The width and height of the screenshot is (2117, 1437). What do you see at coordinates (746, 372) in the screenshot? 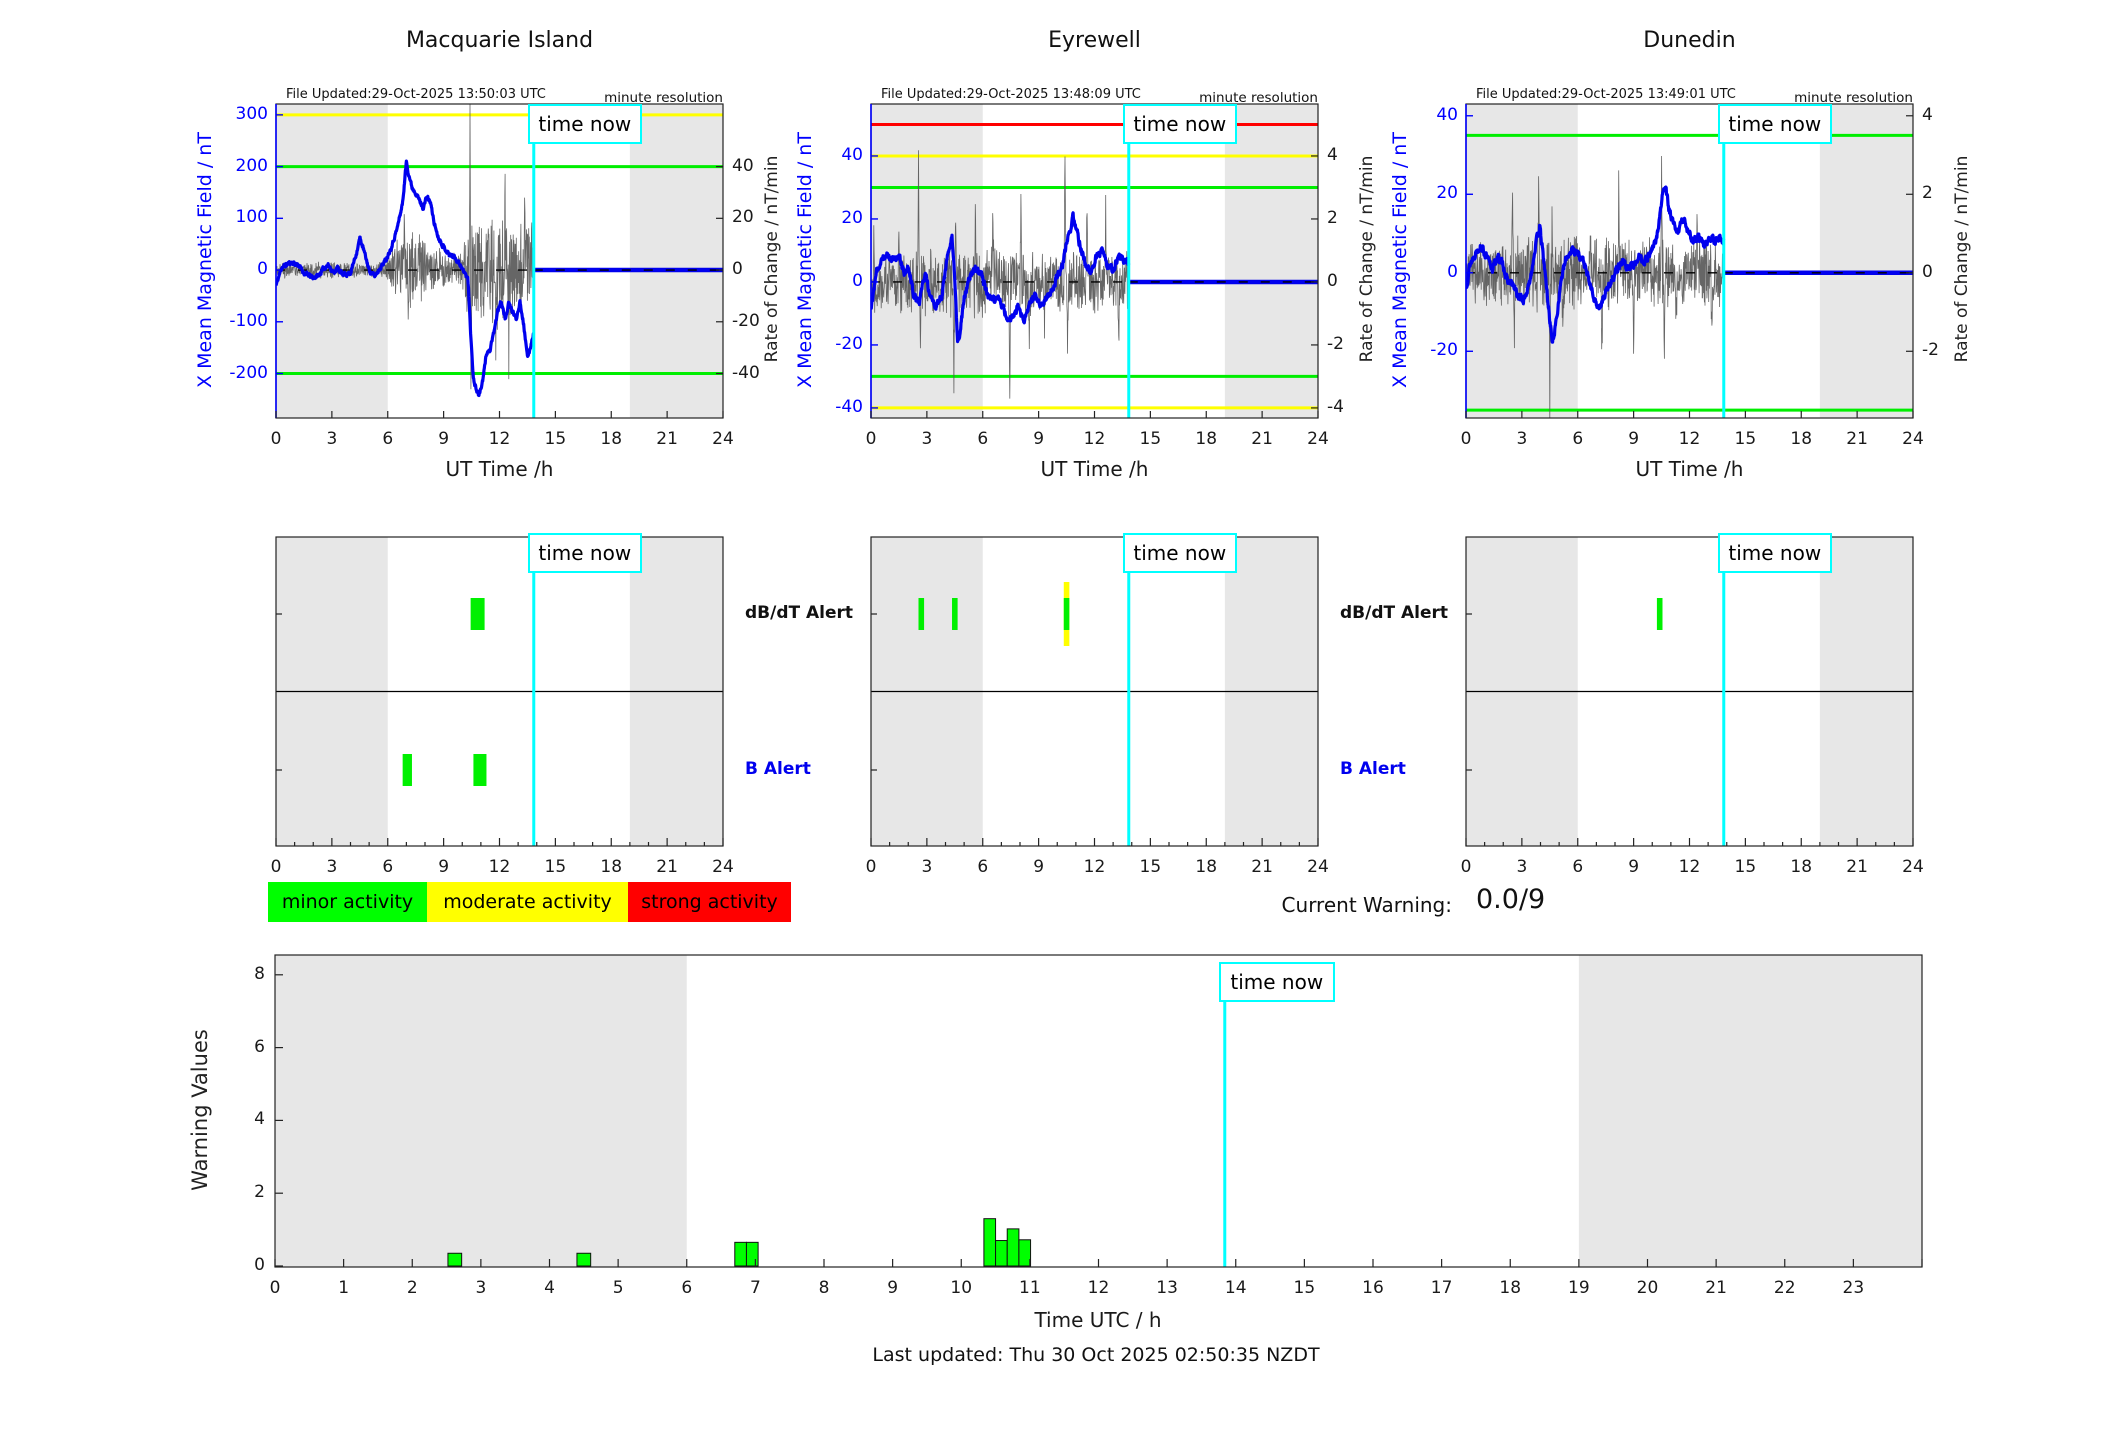
I see `right-tick-label: -40` at bounding box center [746, 372].